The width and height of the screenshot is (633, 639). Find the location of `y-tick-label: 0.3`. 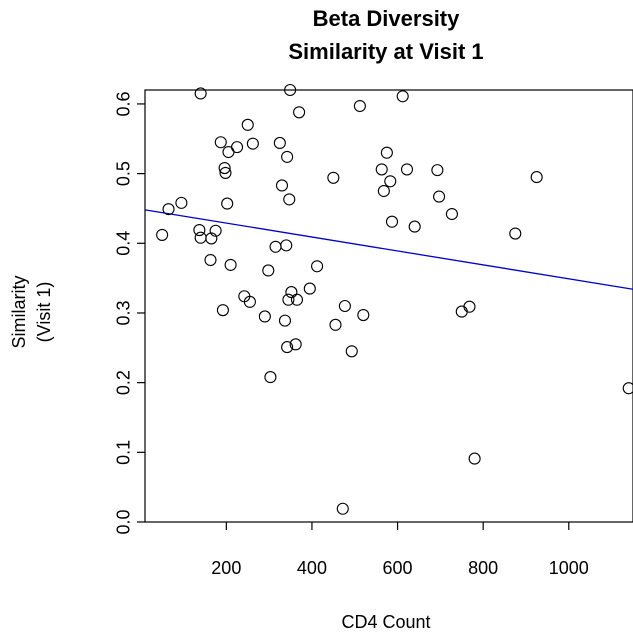

y-tick-label: 0.3 is located at coordinates (123, 312).